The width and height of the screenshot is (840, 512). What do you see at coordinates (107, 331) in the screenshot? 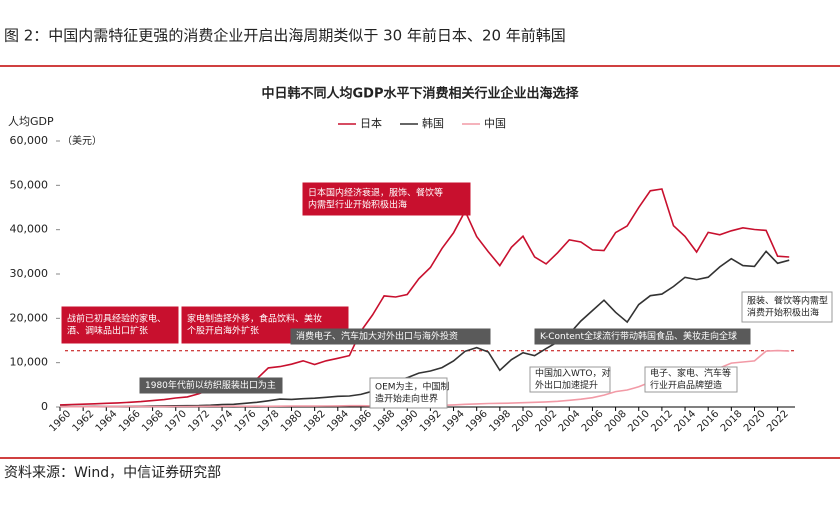
I see `annotation-text: 酒、调味品出口扩张` at bounding box center [107, 331].